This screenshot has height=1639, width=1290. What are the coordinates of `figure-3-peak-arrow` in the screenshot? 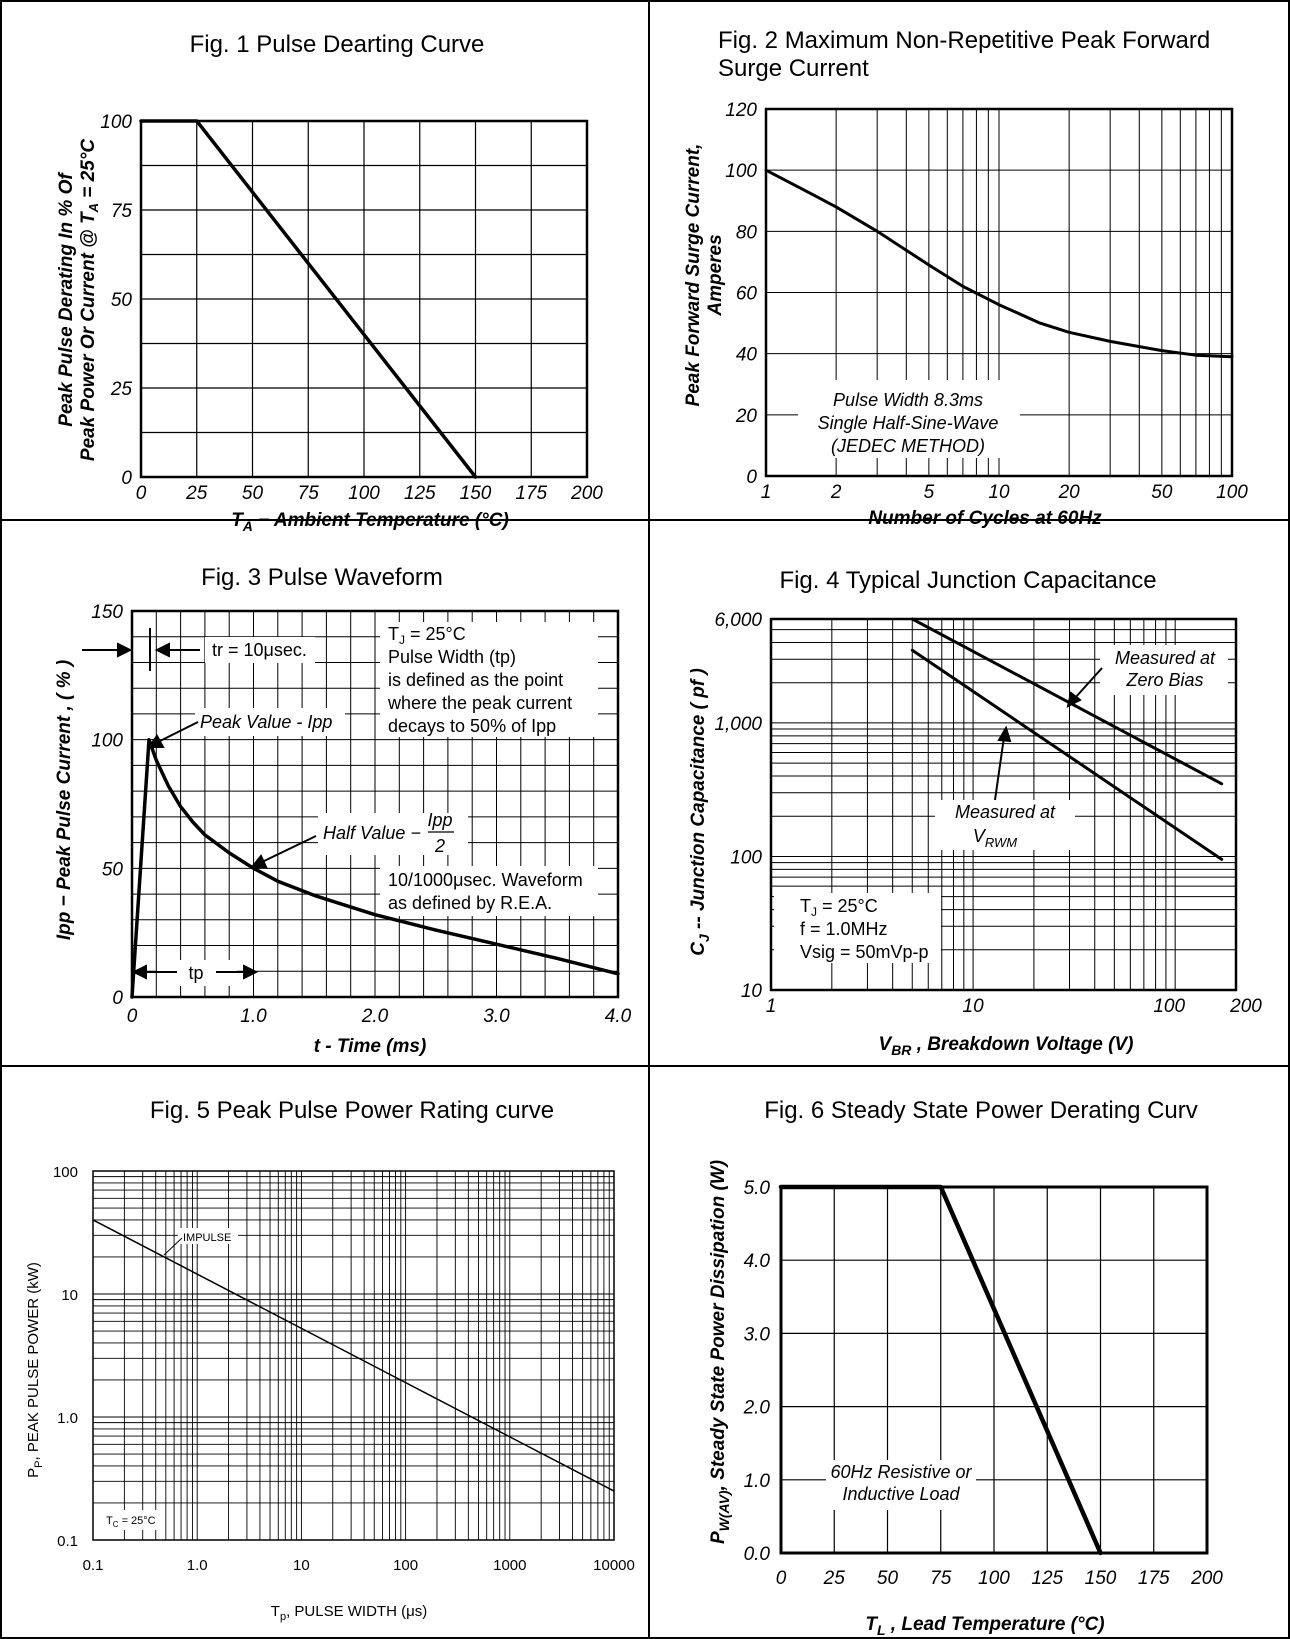 It's located at (173, 734).